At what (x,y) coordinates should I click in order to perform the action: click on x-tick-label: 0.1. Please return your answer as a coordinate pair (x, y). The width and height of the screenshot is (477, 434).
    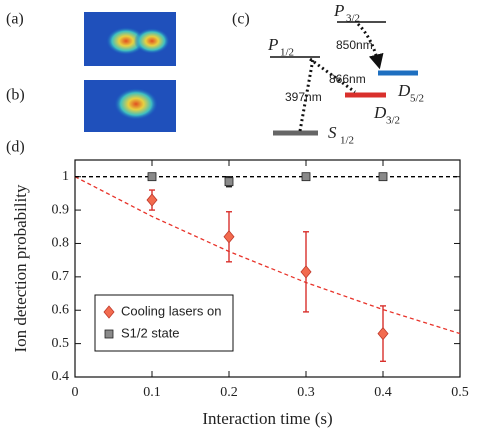
    Looking at the image, I should click on (152, 392).